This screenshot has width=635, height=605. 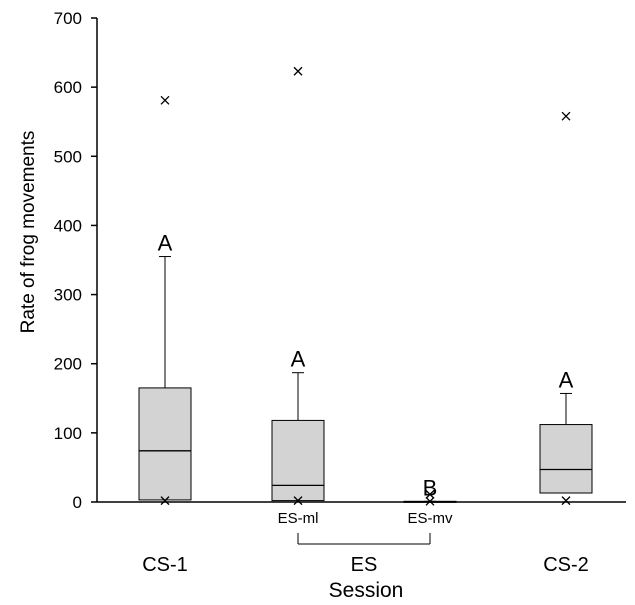 What do you see at coordinates (298, 518) in the screenshot?
I see `category-label-es-ml: ES-ml` at bounding box center [298, 518].